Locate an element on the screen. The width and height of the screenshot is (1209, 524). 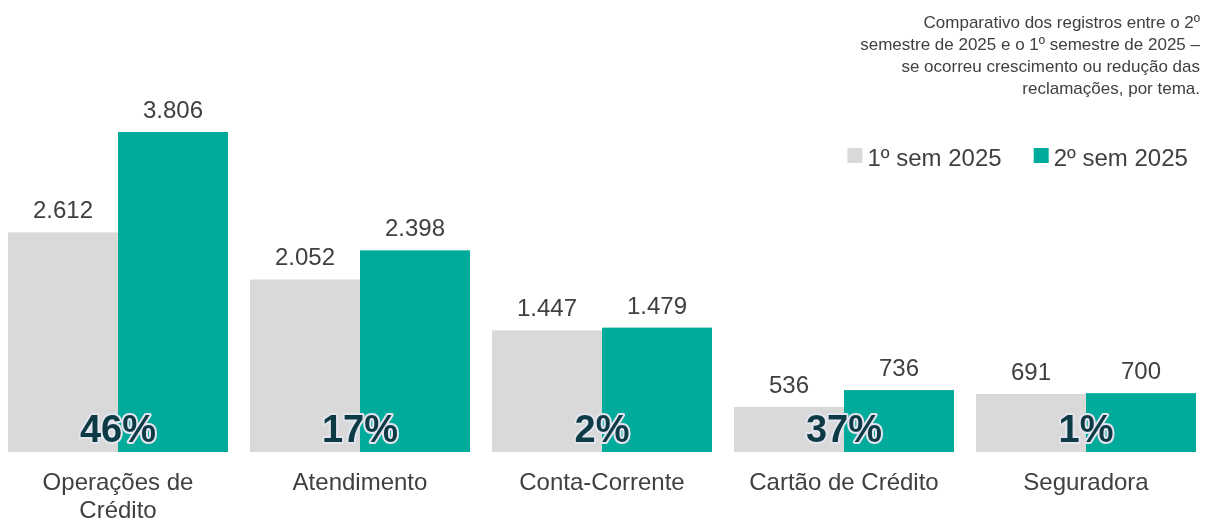
data-label: 536 is located at coordinates (789, 384).